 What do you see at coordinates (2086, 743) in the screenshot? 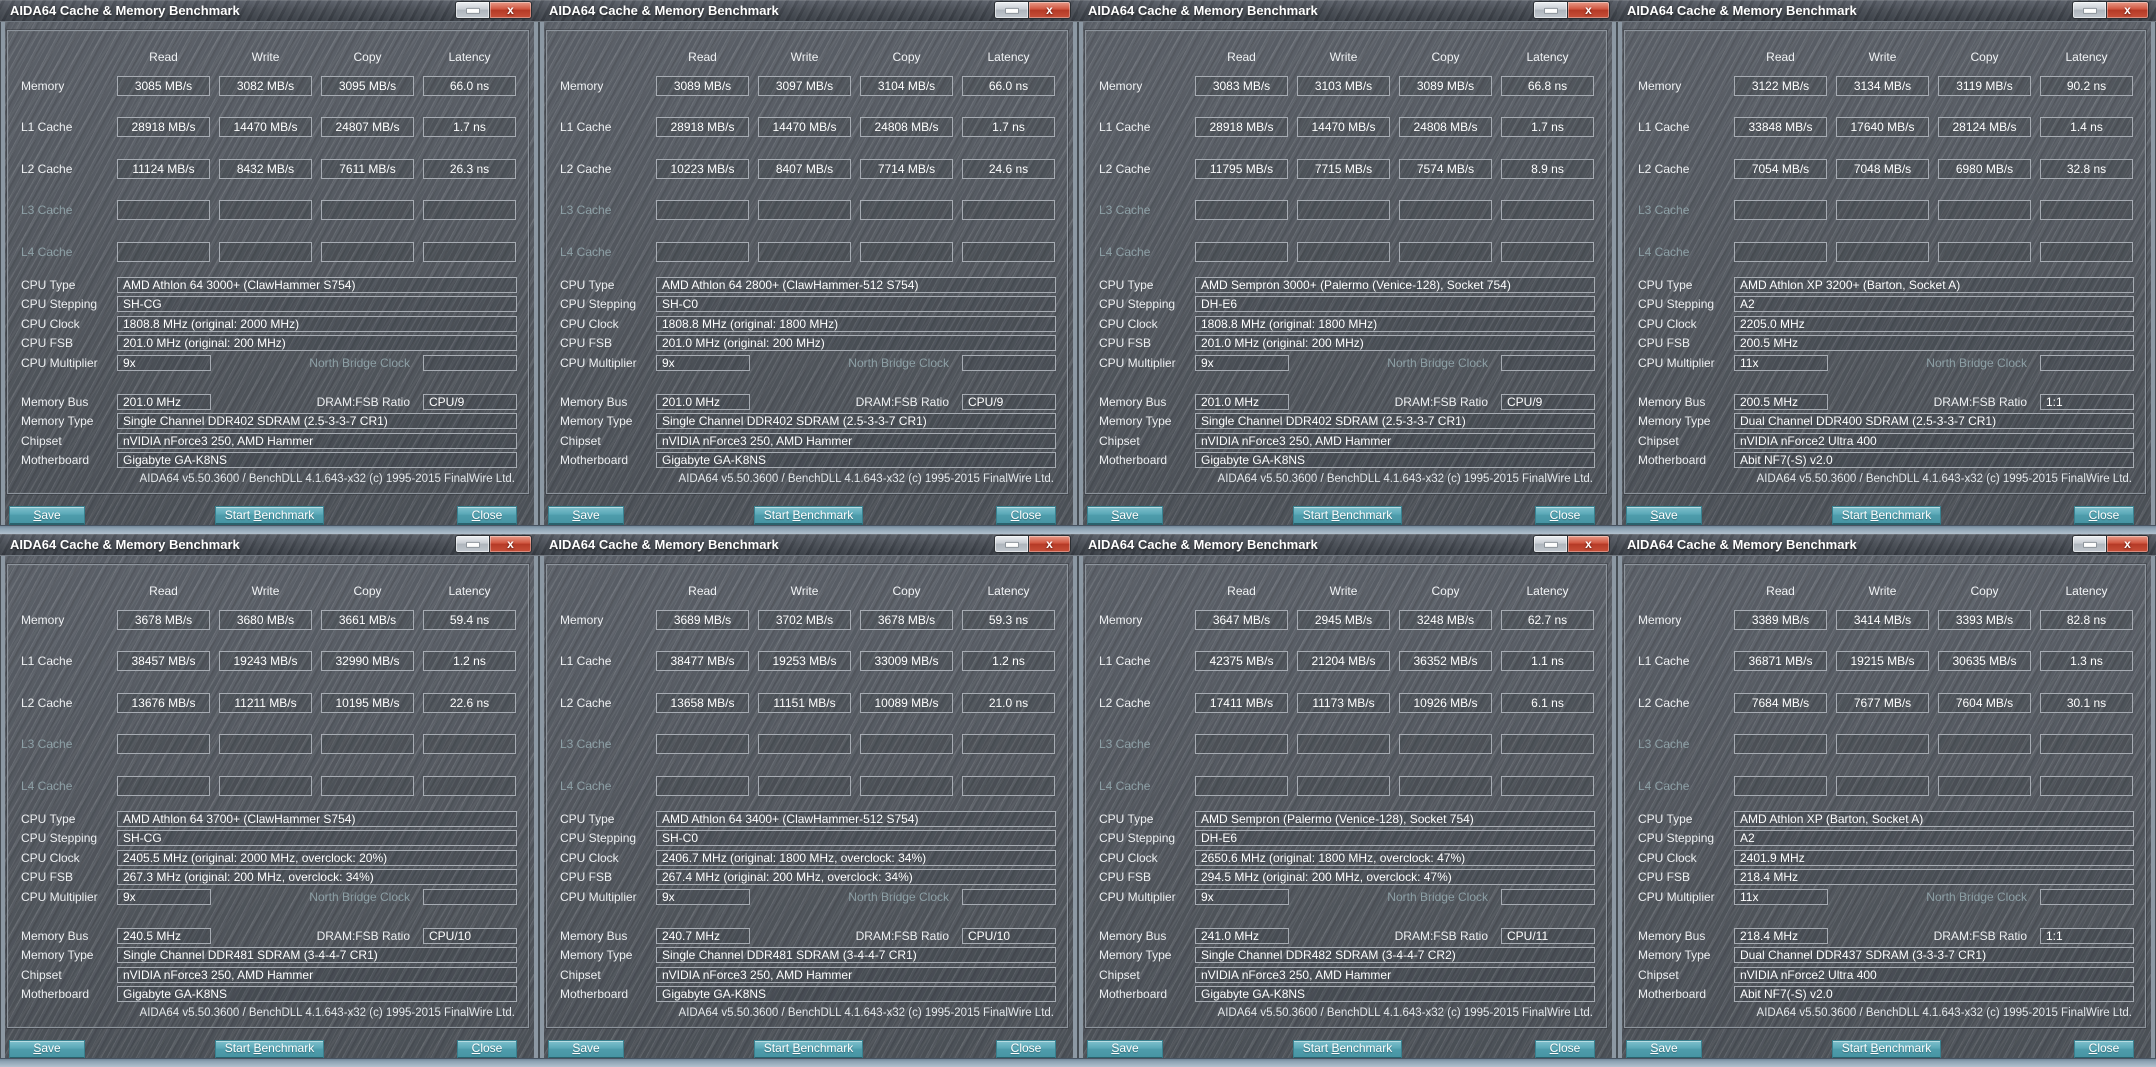
I see `l3-latency-value` at bounding box center [2086, 743].